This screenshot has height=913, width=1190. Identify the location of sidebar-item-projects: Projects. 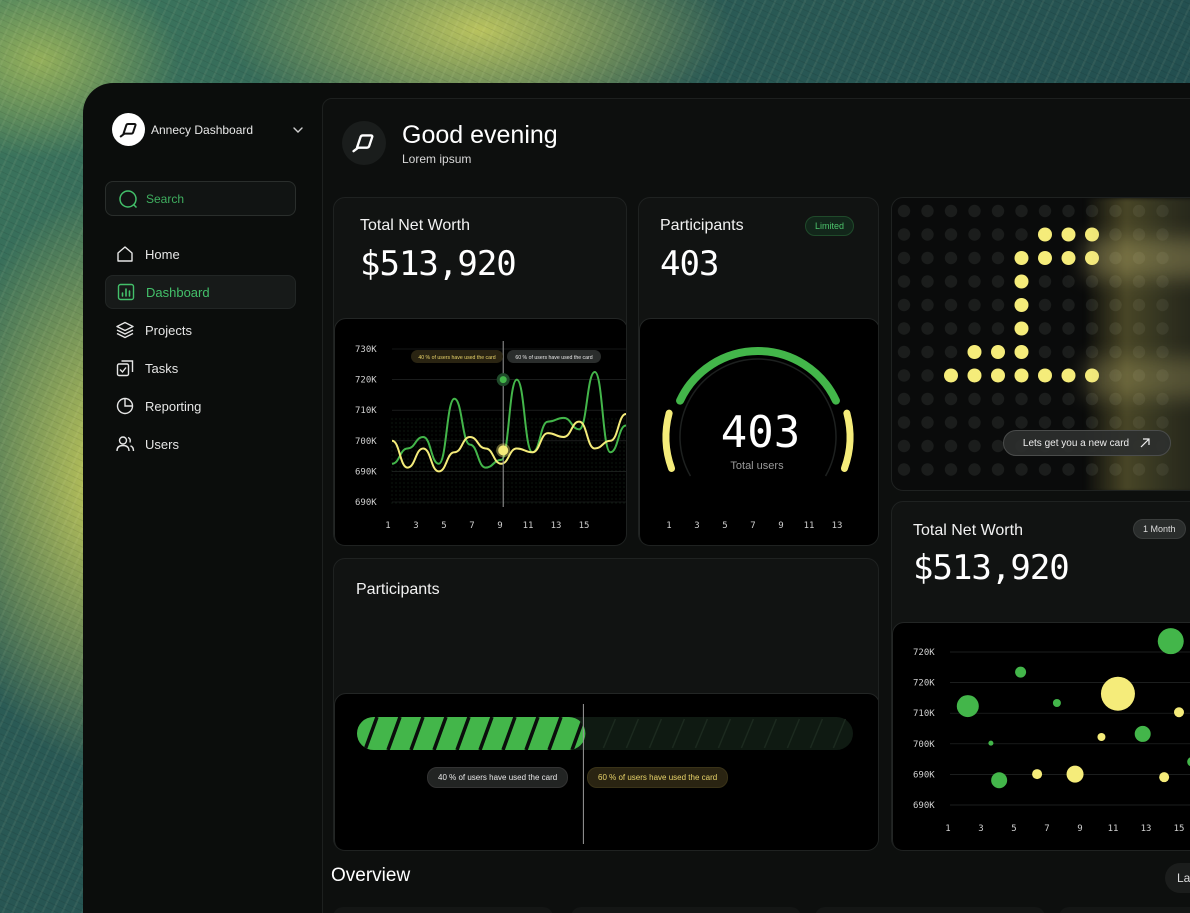
(200, 330).